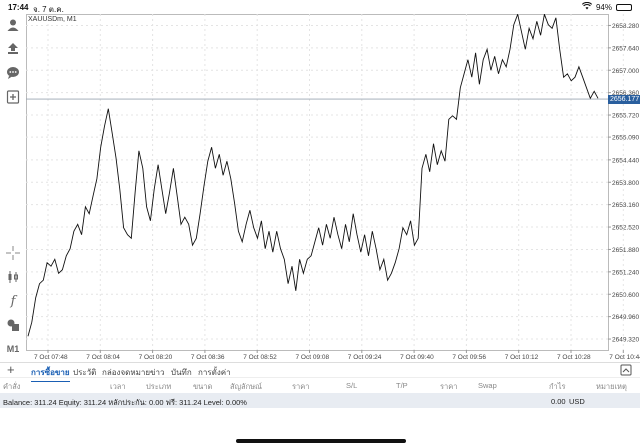 Image resolution: width=640 pixels, height=447 pixels. What do you see at coordinates (625, 71) in the screenshot?
I see `y-tick-label: 2657.000` at bounding box center [625, 71].